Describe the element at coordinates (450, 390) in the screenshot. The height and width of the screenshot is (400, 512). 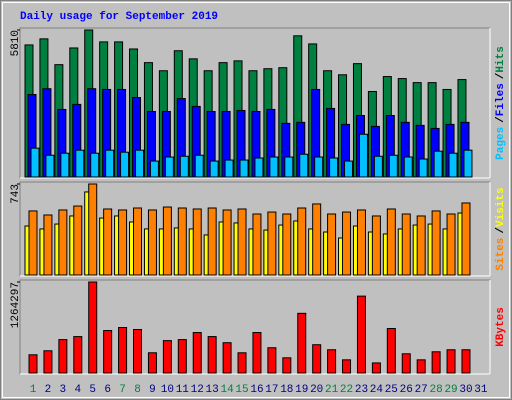
I see `x-tick-label: 29` at that location.